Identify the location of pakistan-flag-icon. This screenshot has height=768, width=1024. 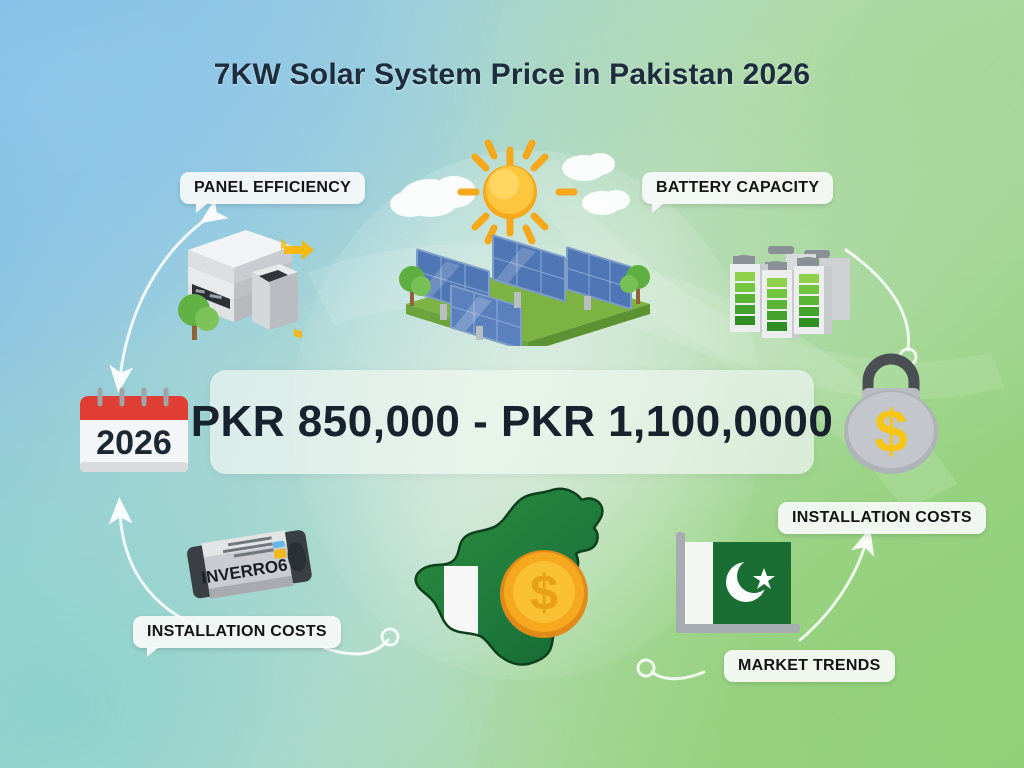
(738, 588).